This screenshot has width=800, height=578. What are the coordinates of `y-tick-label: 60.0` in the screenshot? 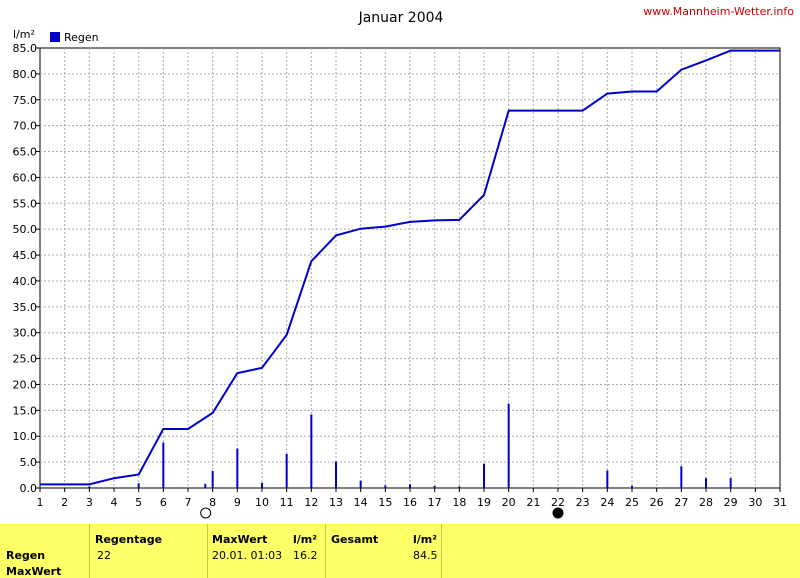 It's located at (25, 177).